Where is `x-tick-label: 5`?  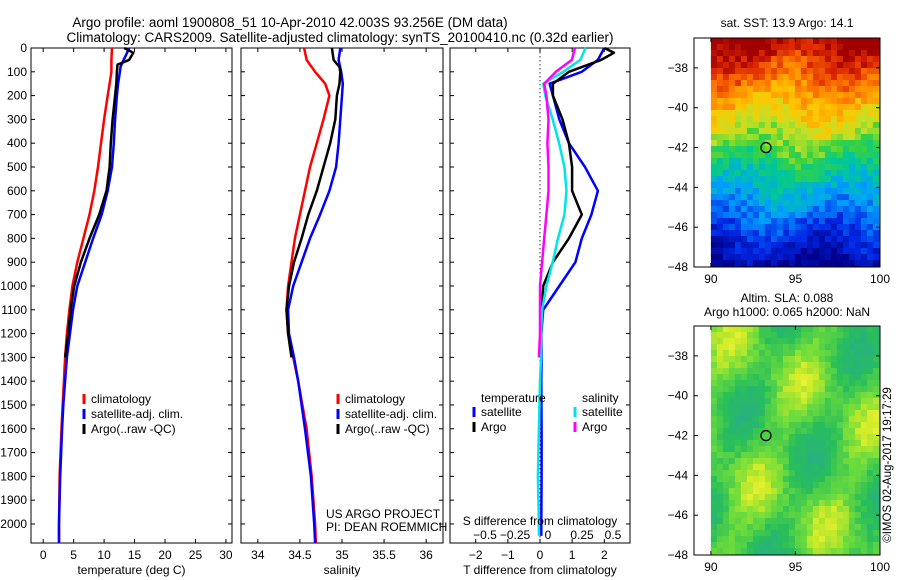 x-tick-label: 5 is located at coordinates (73, 555).